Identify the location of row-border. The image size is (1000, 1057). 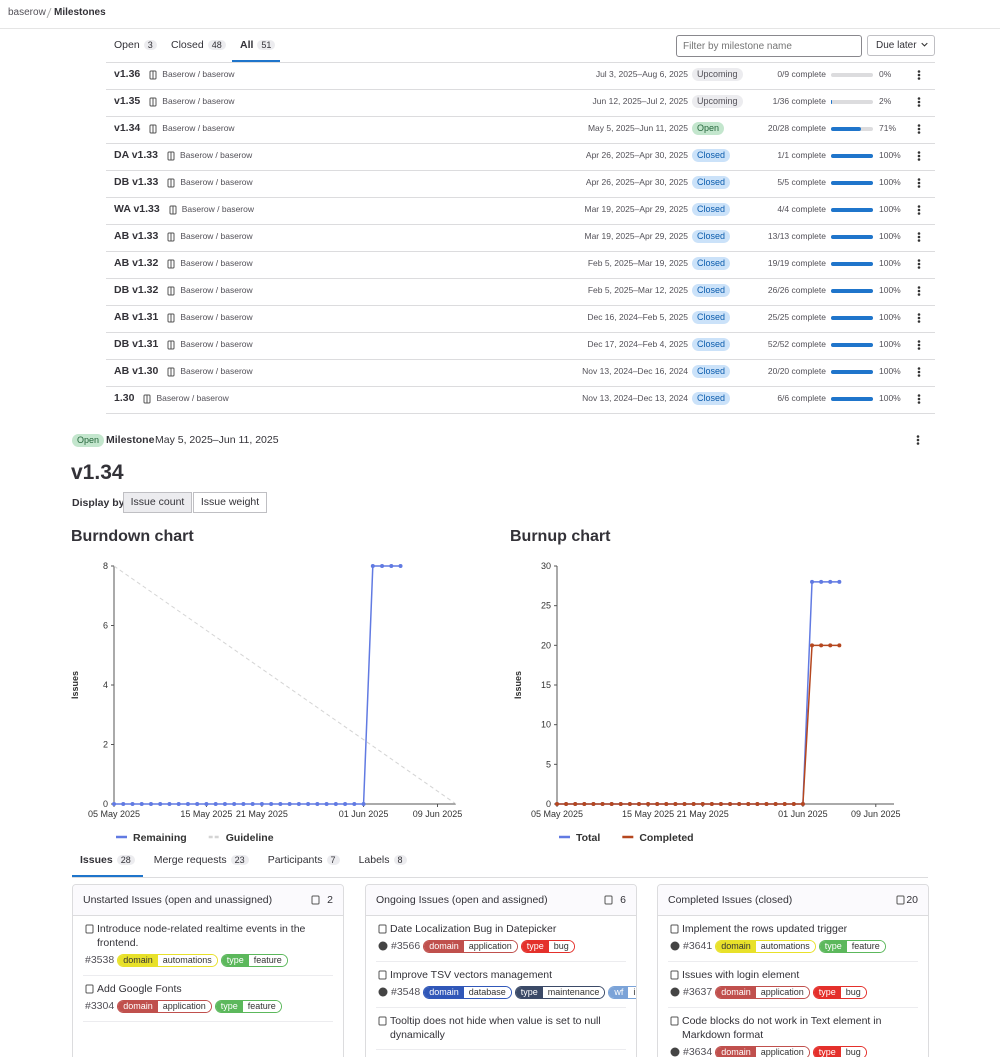
(520, 62).